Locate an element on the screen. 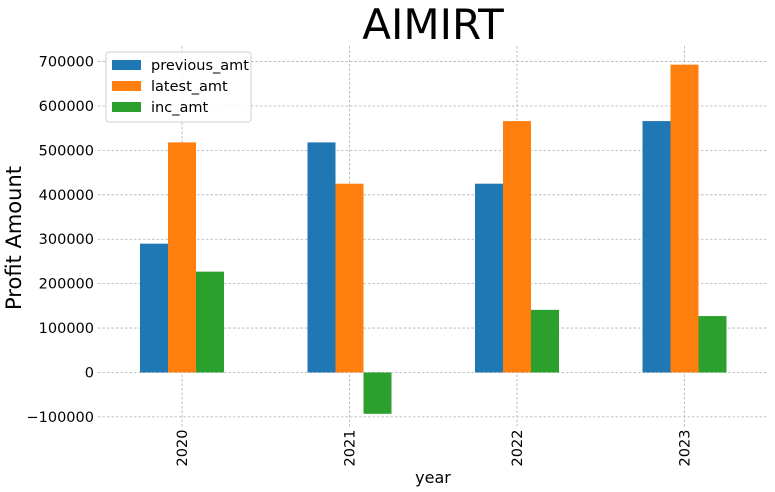  x-tick-label: 2022 is located at coordinates (518, 448).